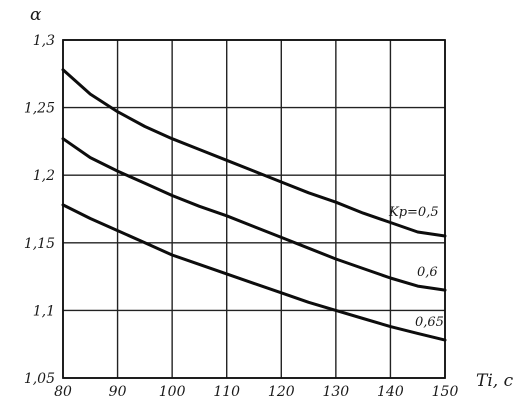 The image size is (531, 415). Describe the element at coordinates (445, 392) in the screenshot. I see `x-tick-label: 150` at that location.